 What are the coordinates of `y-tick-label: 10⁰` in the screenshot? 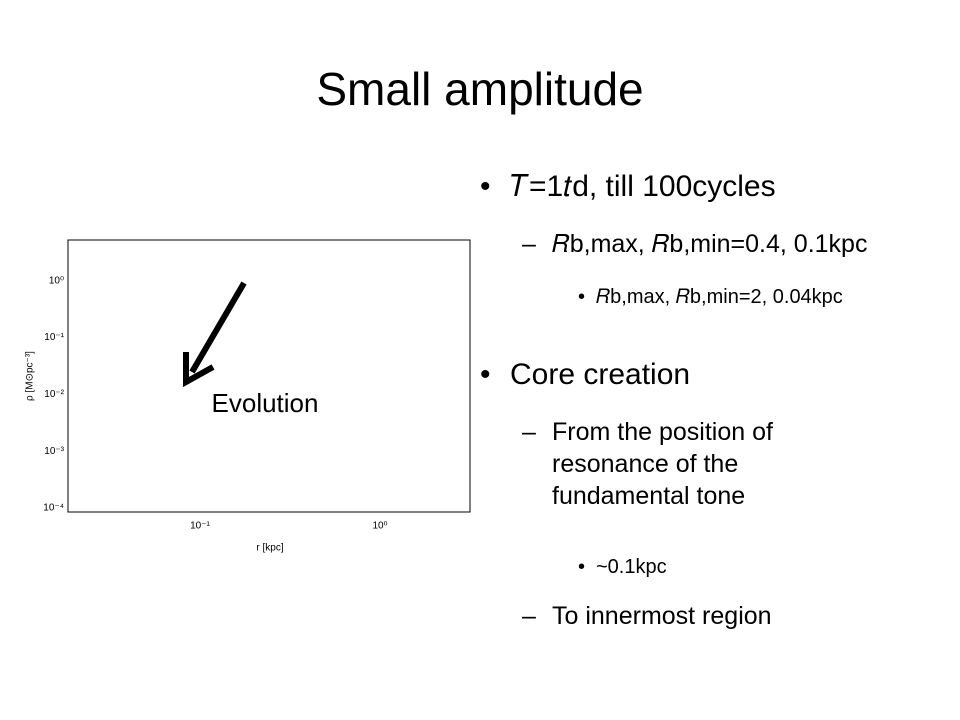 It's located at (56, 280).